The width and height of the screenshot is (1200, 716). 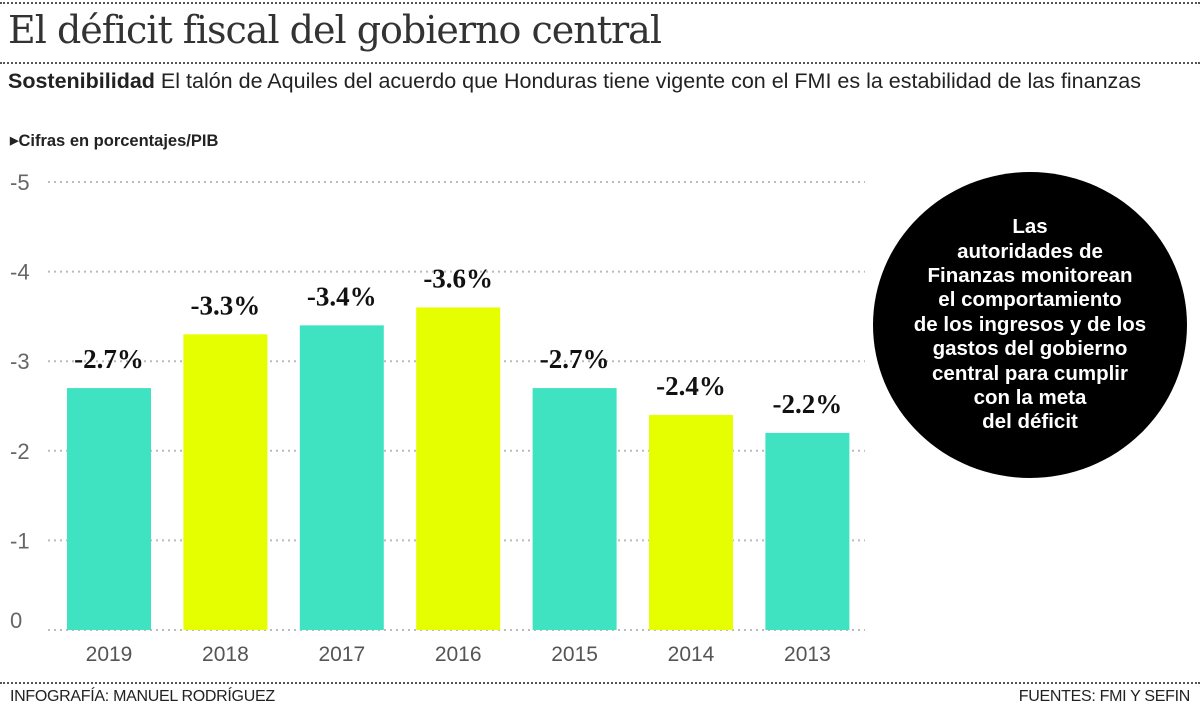 I want to click on page-title: El déficit fiscal del gobierno central, so click(x=335, y=30).